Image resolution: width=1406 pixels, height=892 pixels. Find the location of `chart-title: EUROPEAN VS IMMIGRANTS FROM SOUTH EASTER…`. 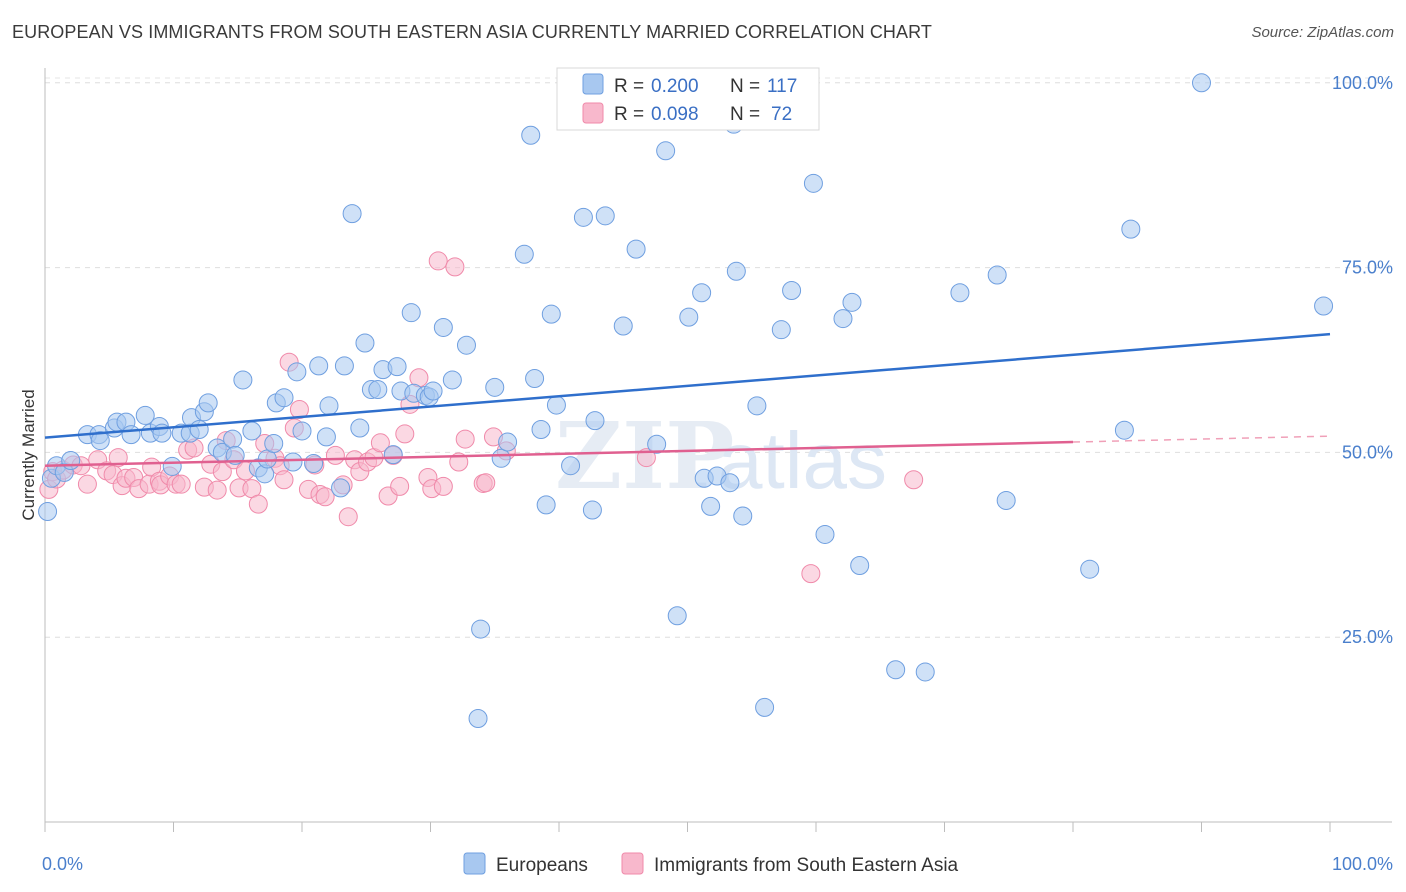

chart-title: EUROPEAN VS IMMIGRANTS FROM SOUTH EASTER… is located at coordinates (472, 32).